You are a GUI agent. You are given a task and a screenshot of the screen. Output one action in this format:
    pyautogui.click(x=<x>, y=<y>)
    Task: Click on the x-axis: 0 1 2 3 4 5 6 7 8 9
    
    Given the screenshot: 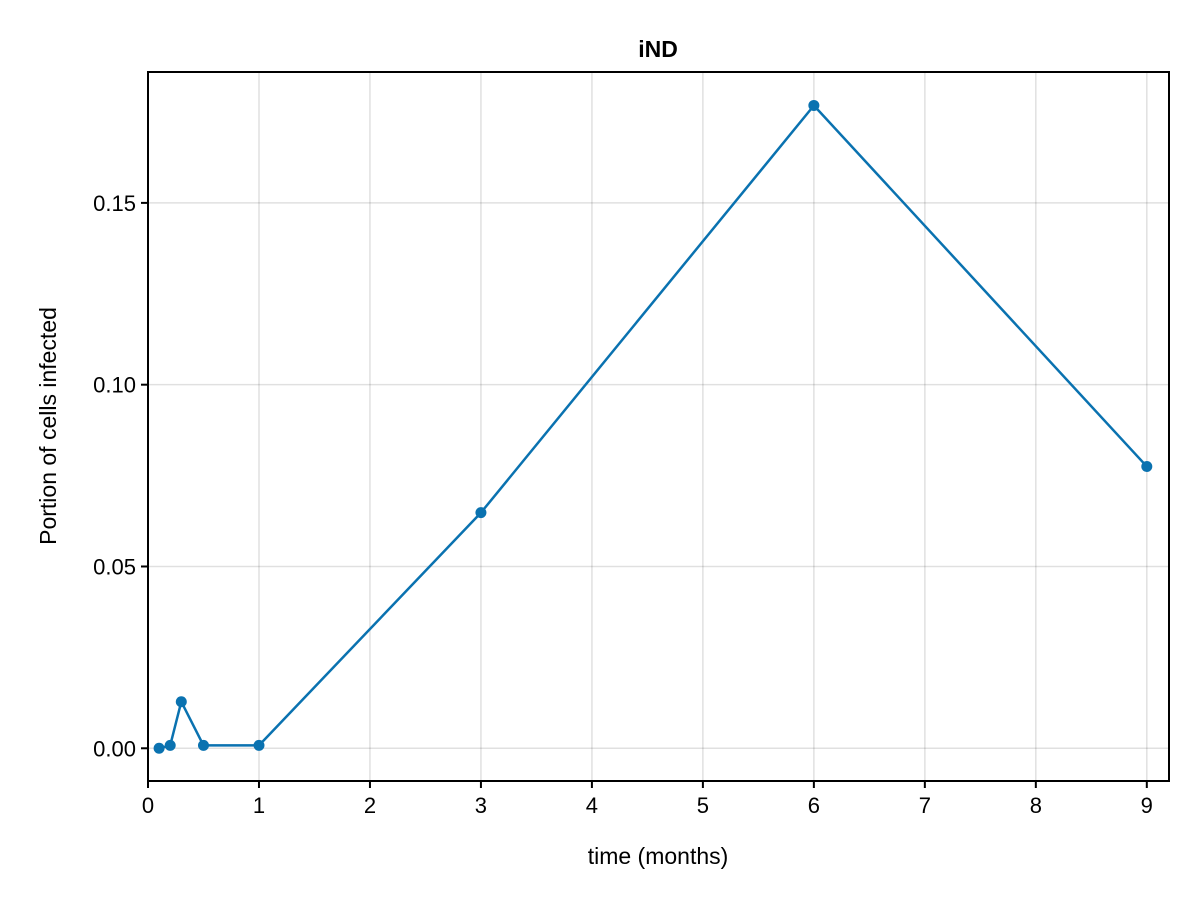 What is the action you would take?
    pyautogui.click(x=647, y=799)
    